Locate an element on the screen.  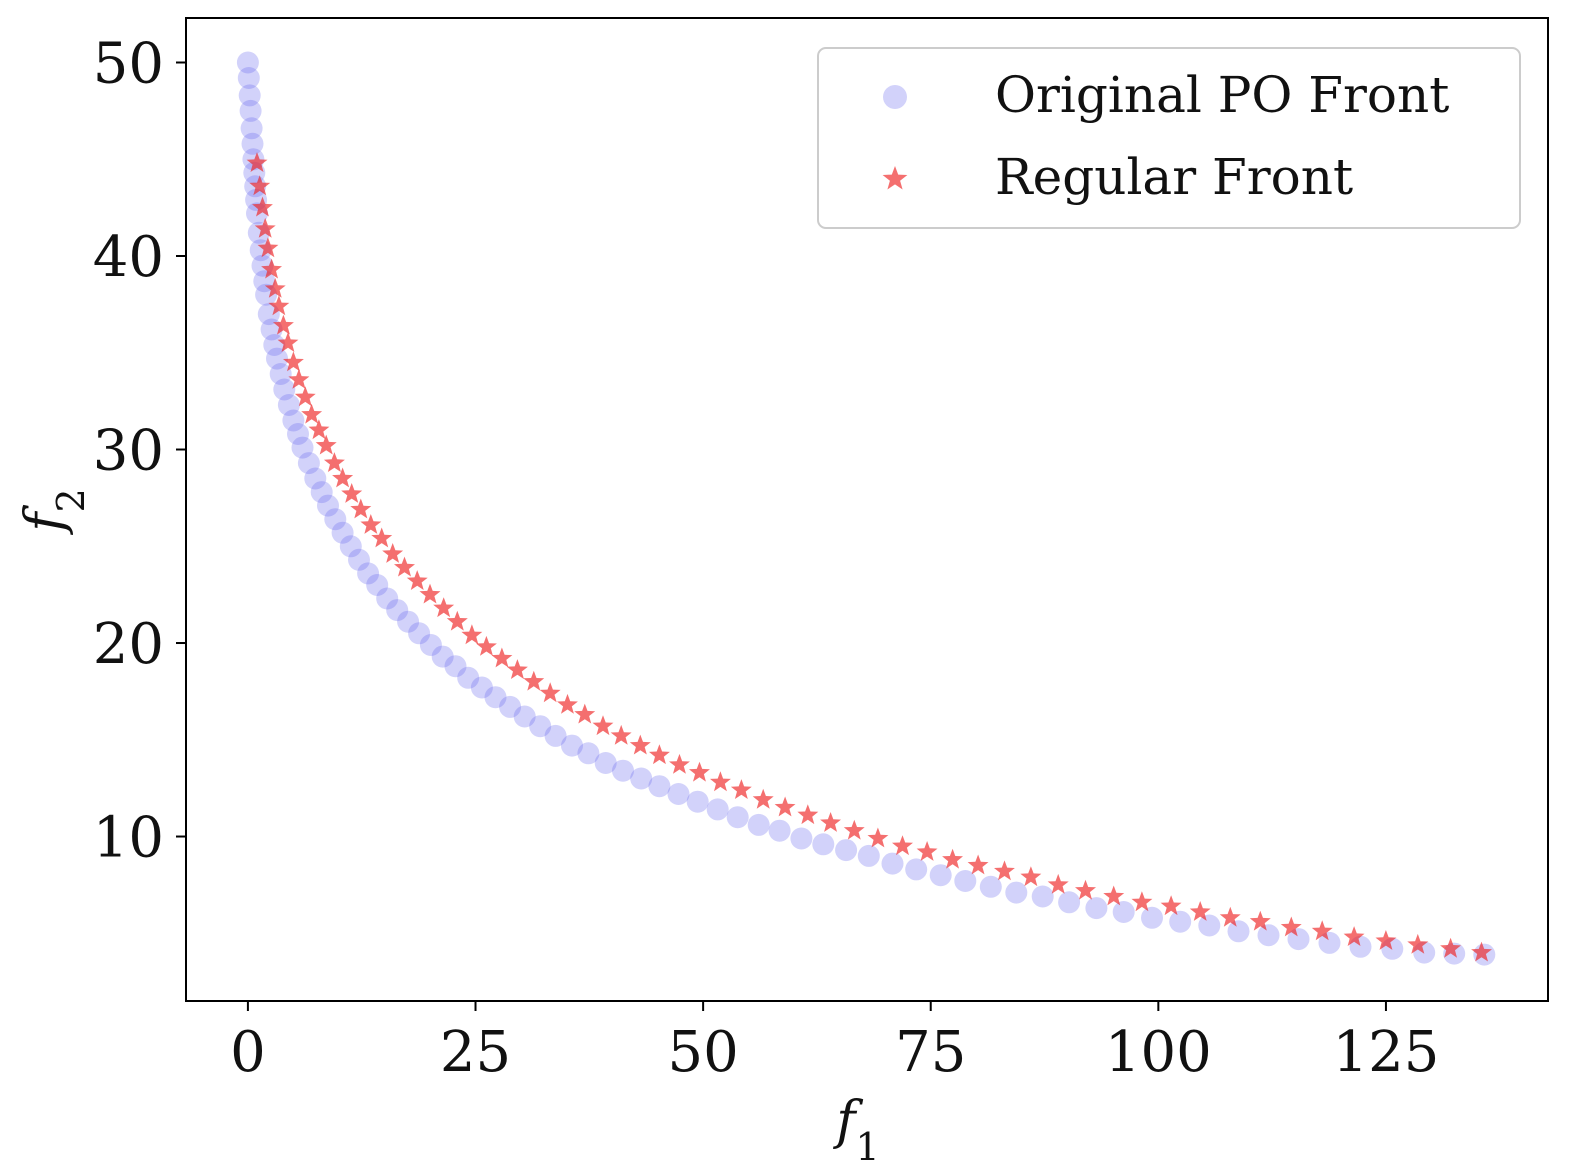
x-tick-label: 25 is located at coordinates (475, 1052).